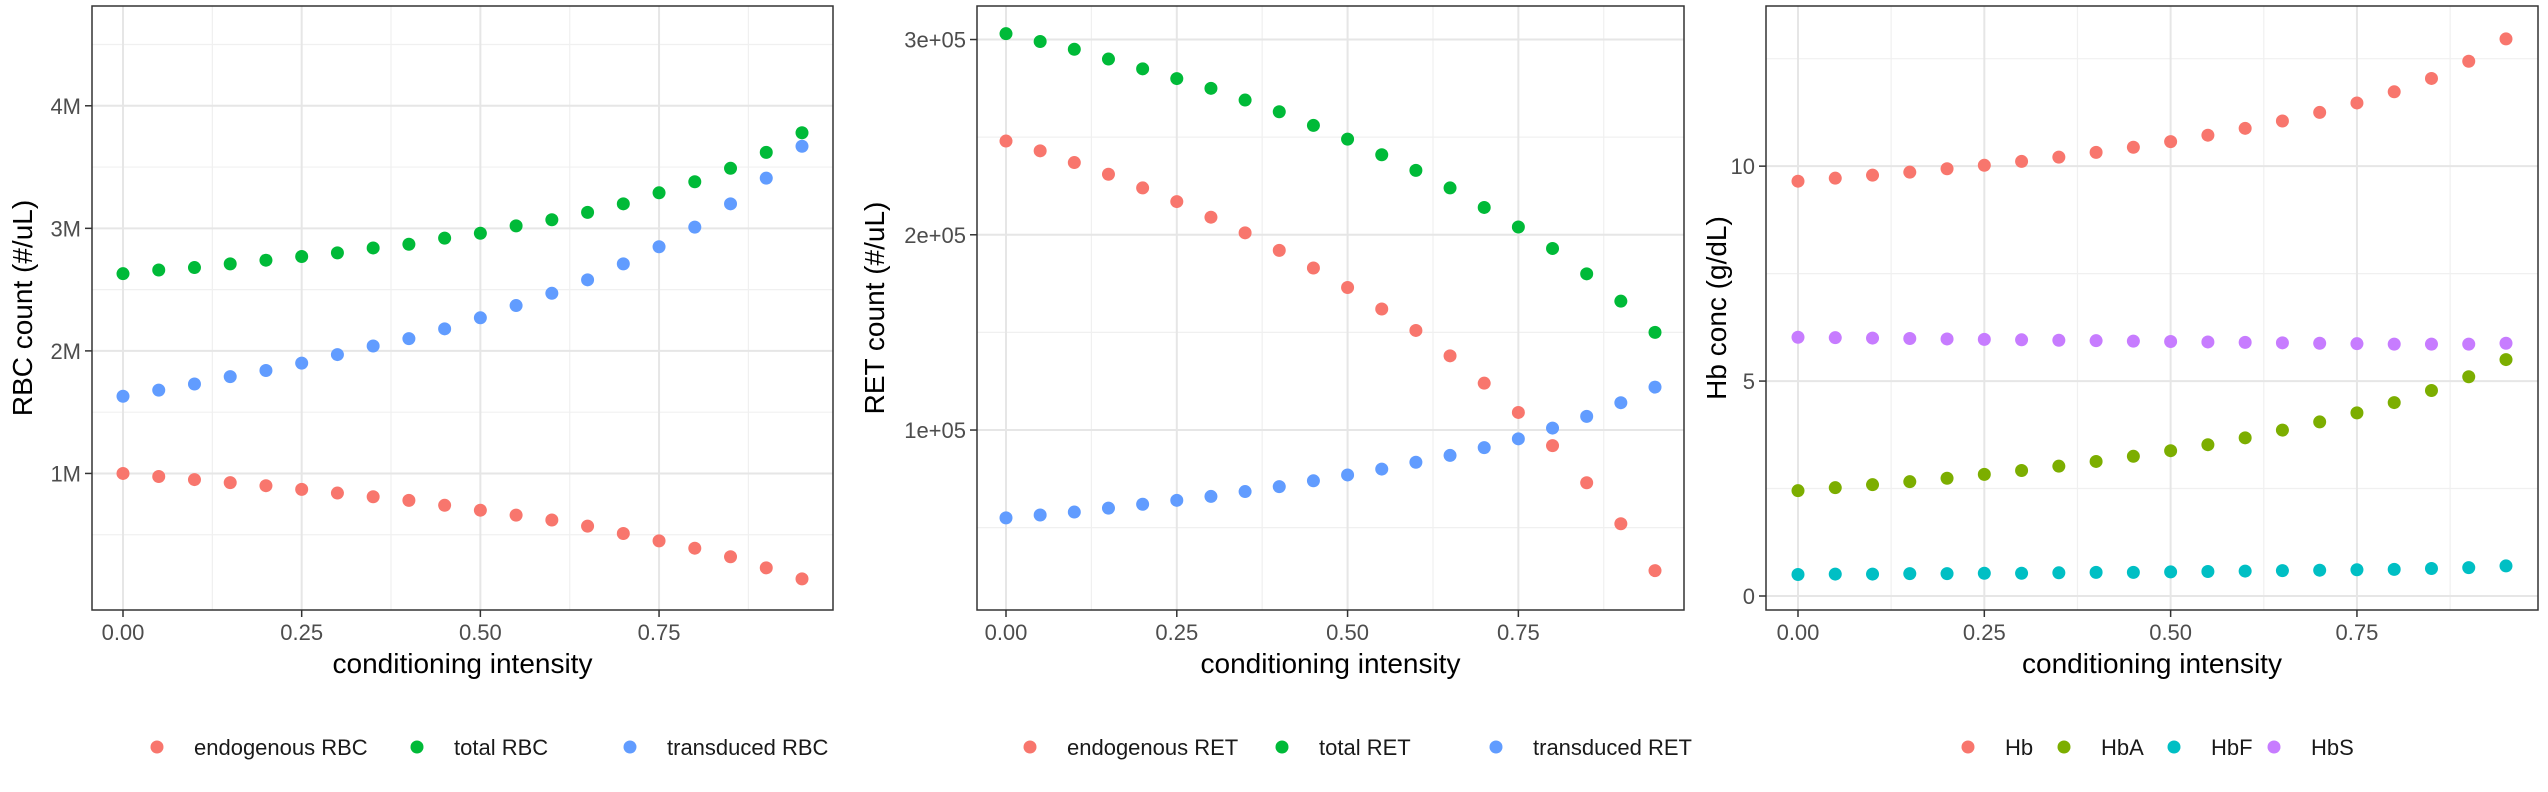  What do you see at coordinates (1030, 747) in the screenshot?
I see `legend-key-endogenous-ret` at bounding box center [1030, 747].